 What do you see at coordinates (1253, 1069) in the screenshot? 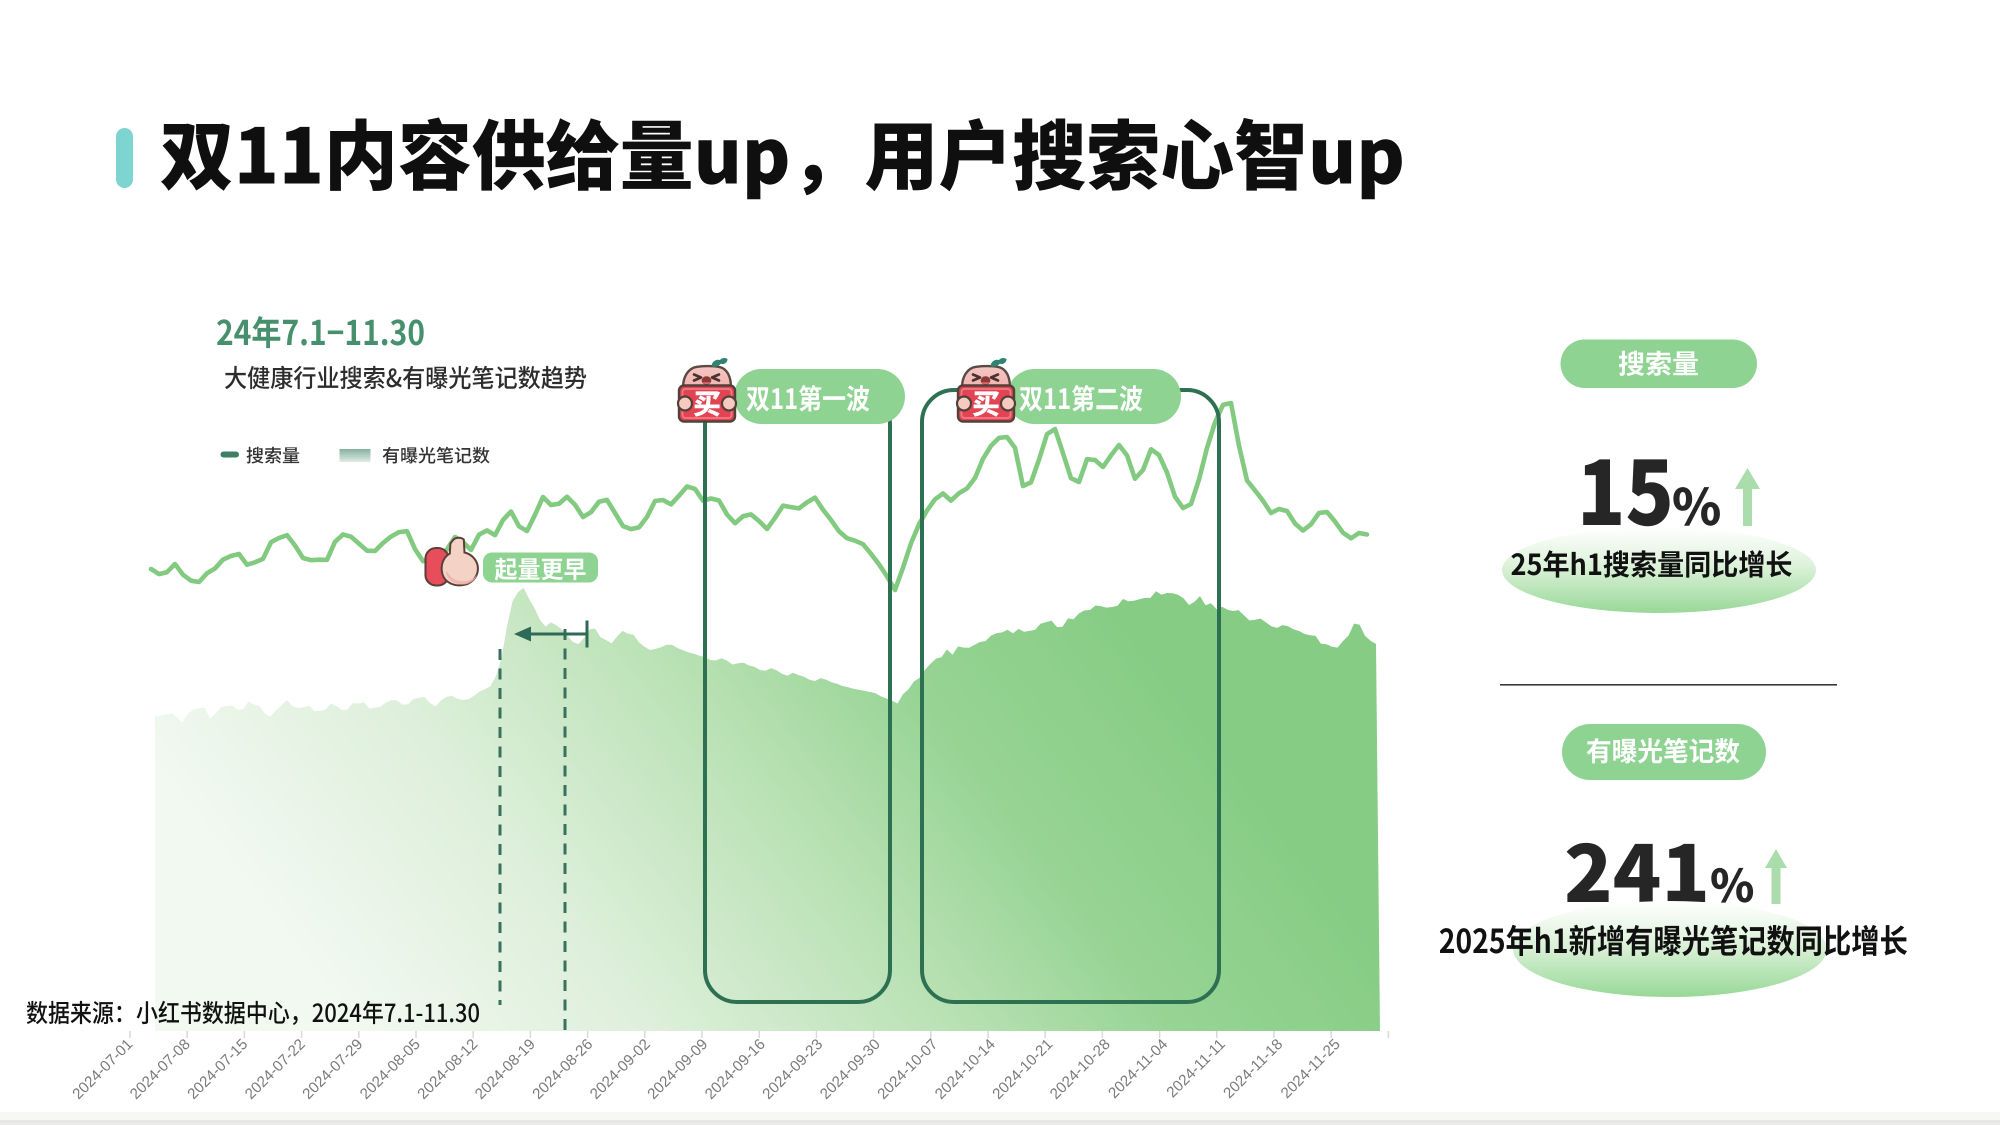
I see `svg-text: 2024-11-18` at bounding box center [1253, 1069].